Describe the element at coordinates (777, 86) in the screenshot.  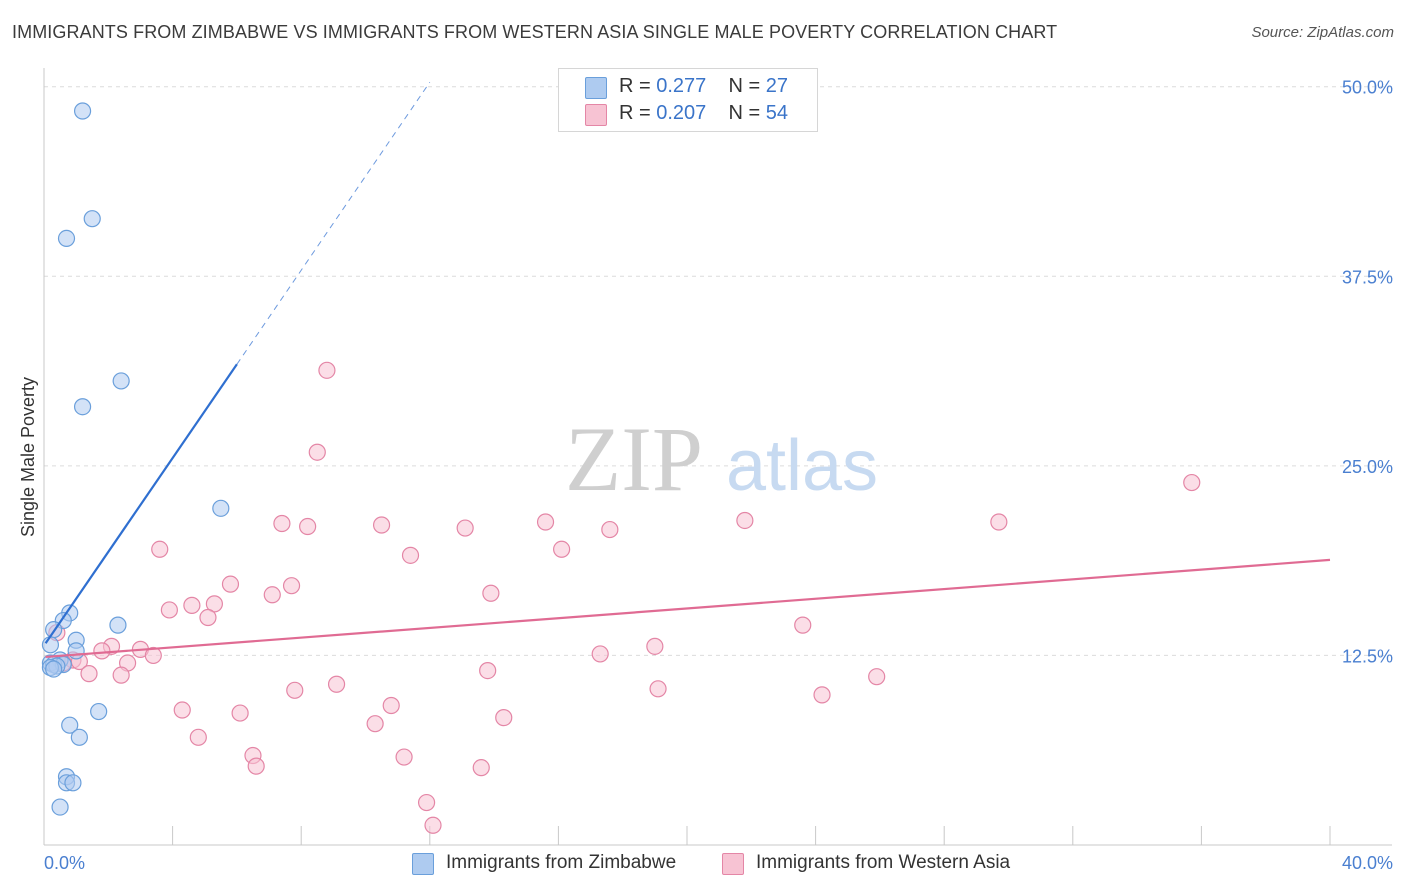
I see `legend-n-value: 27` at that location.